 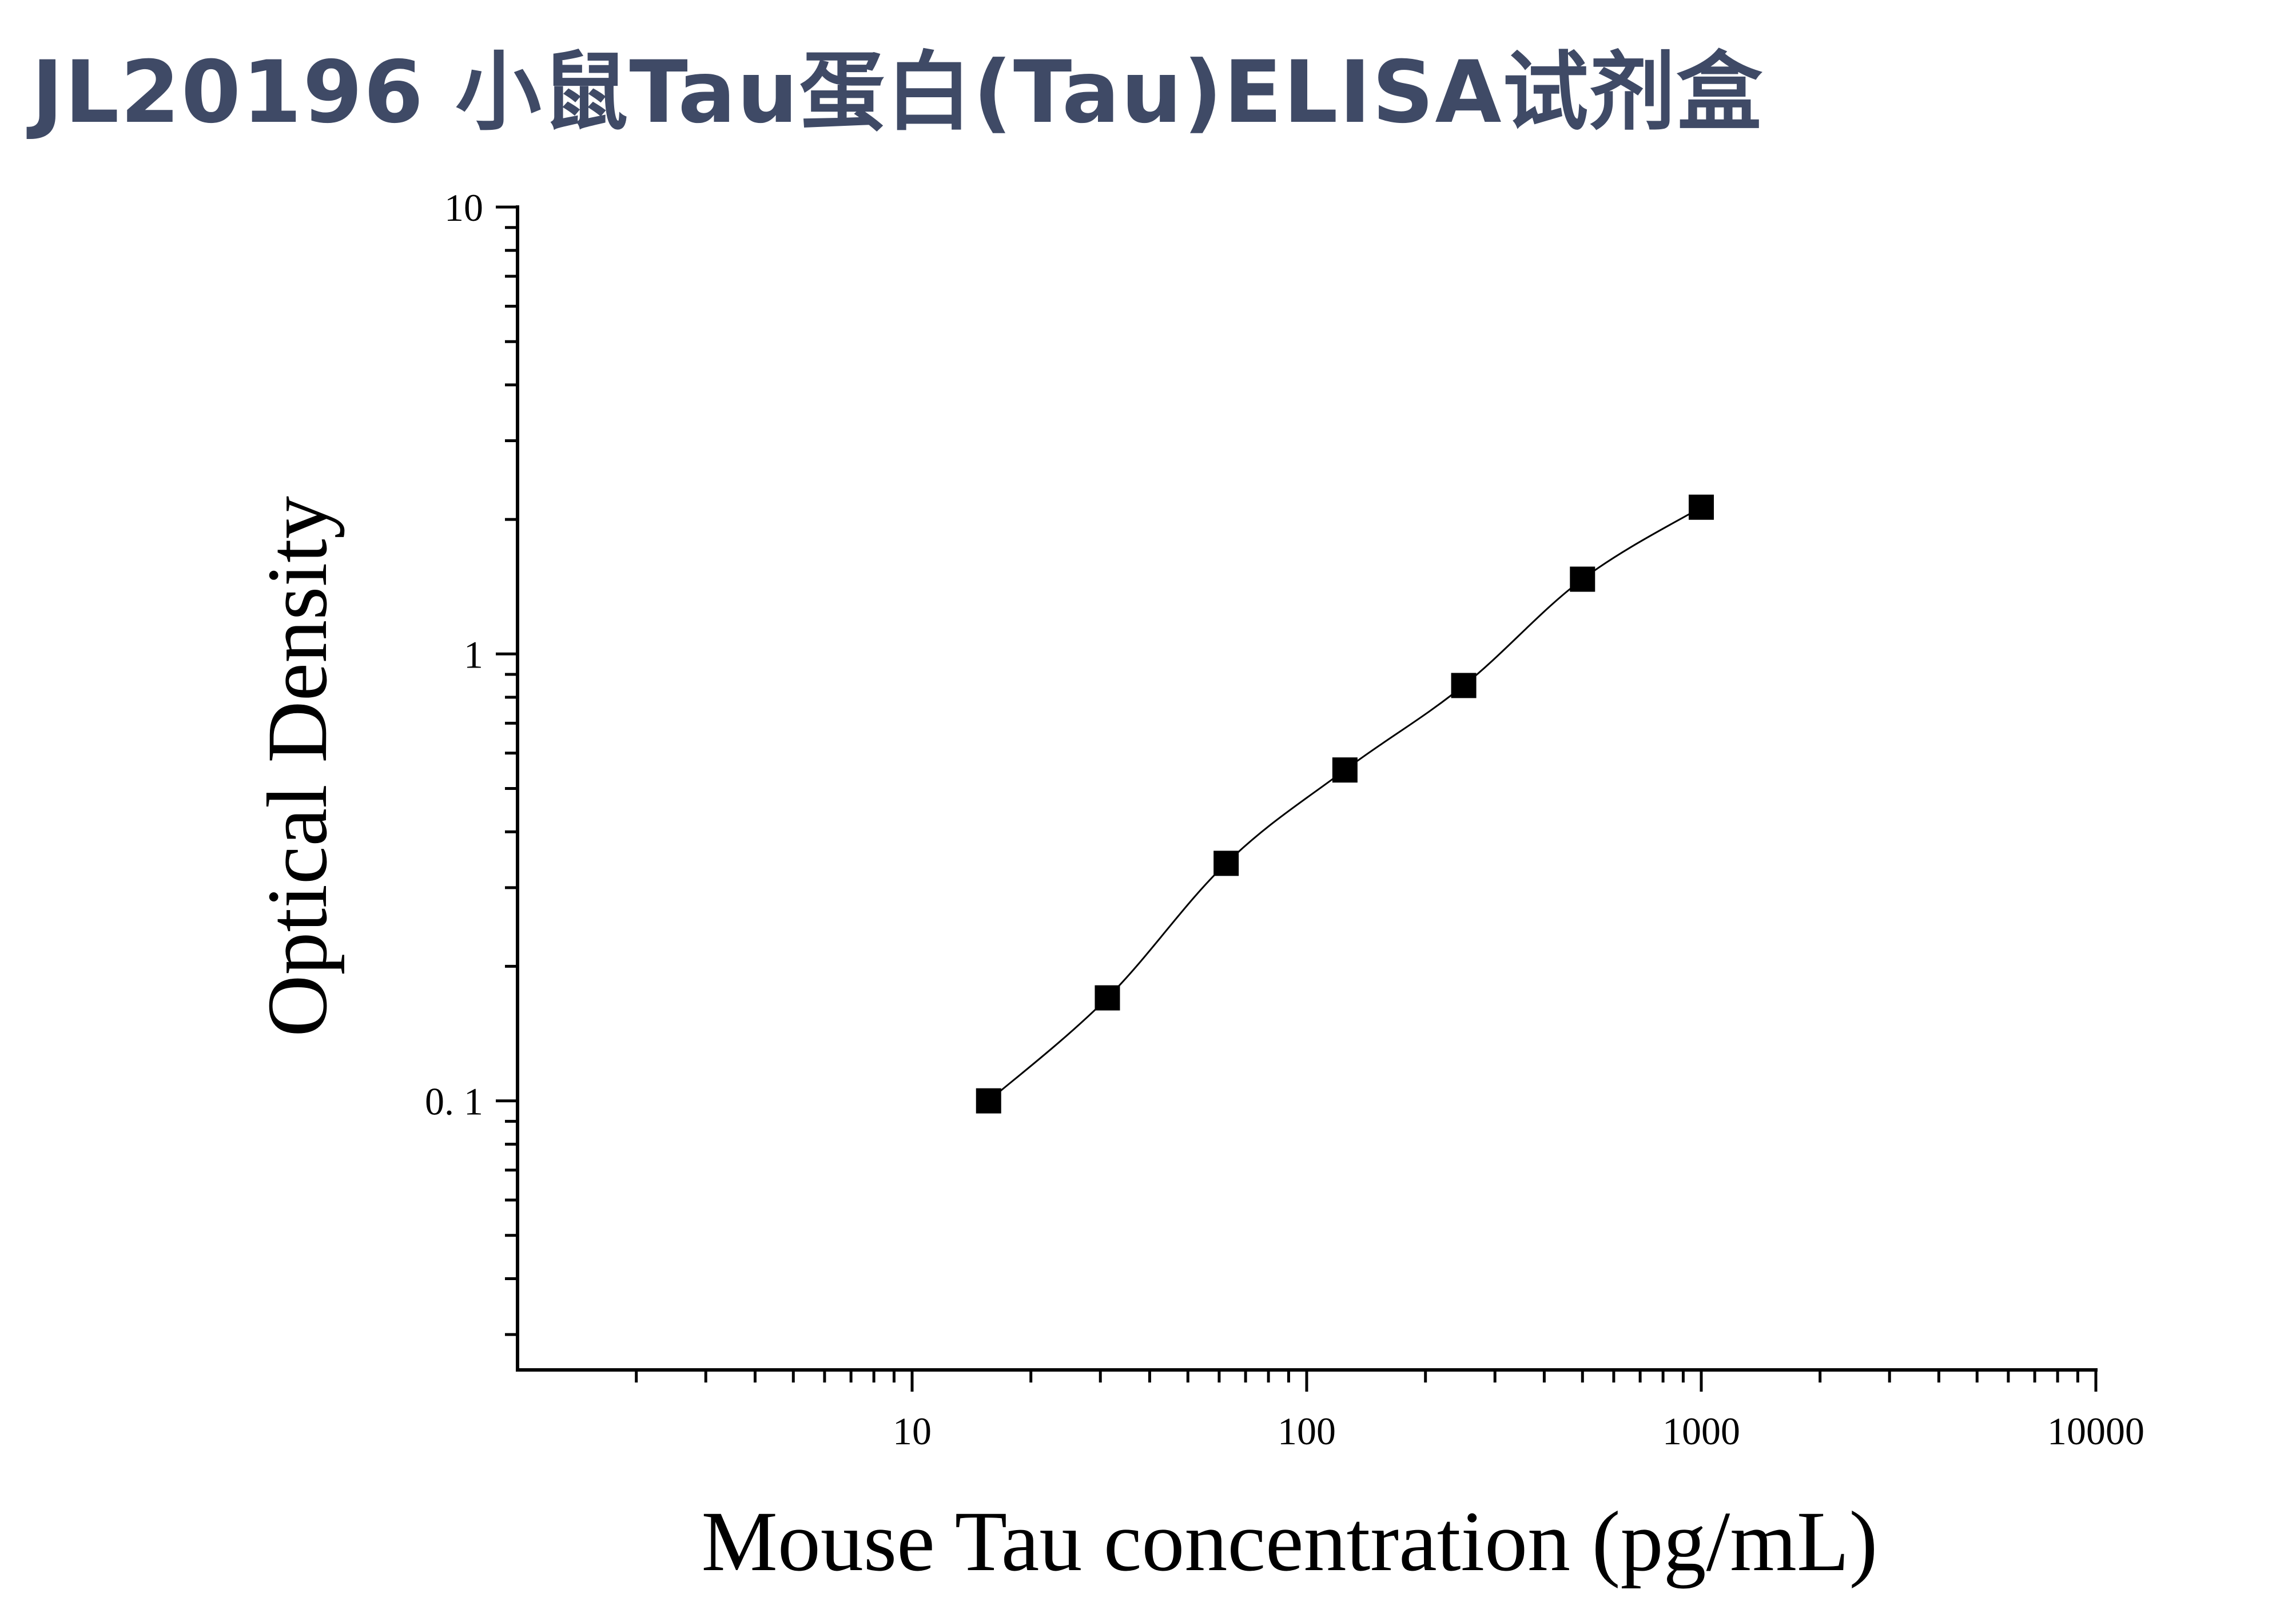 What do you see at coordinates (2095, 1431) in the screenshot?
I see `x-tick-label: 10000` at bounding box center [2095, 1431].